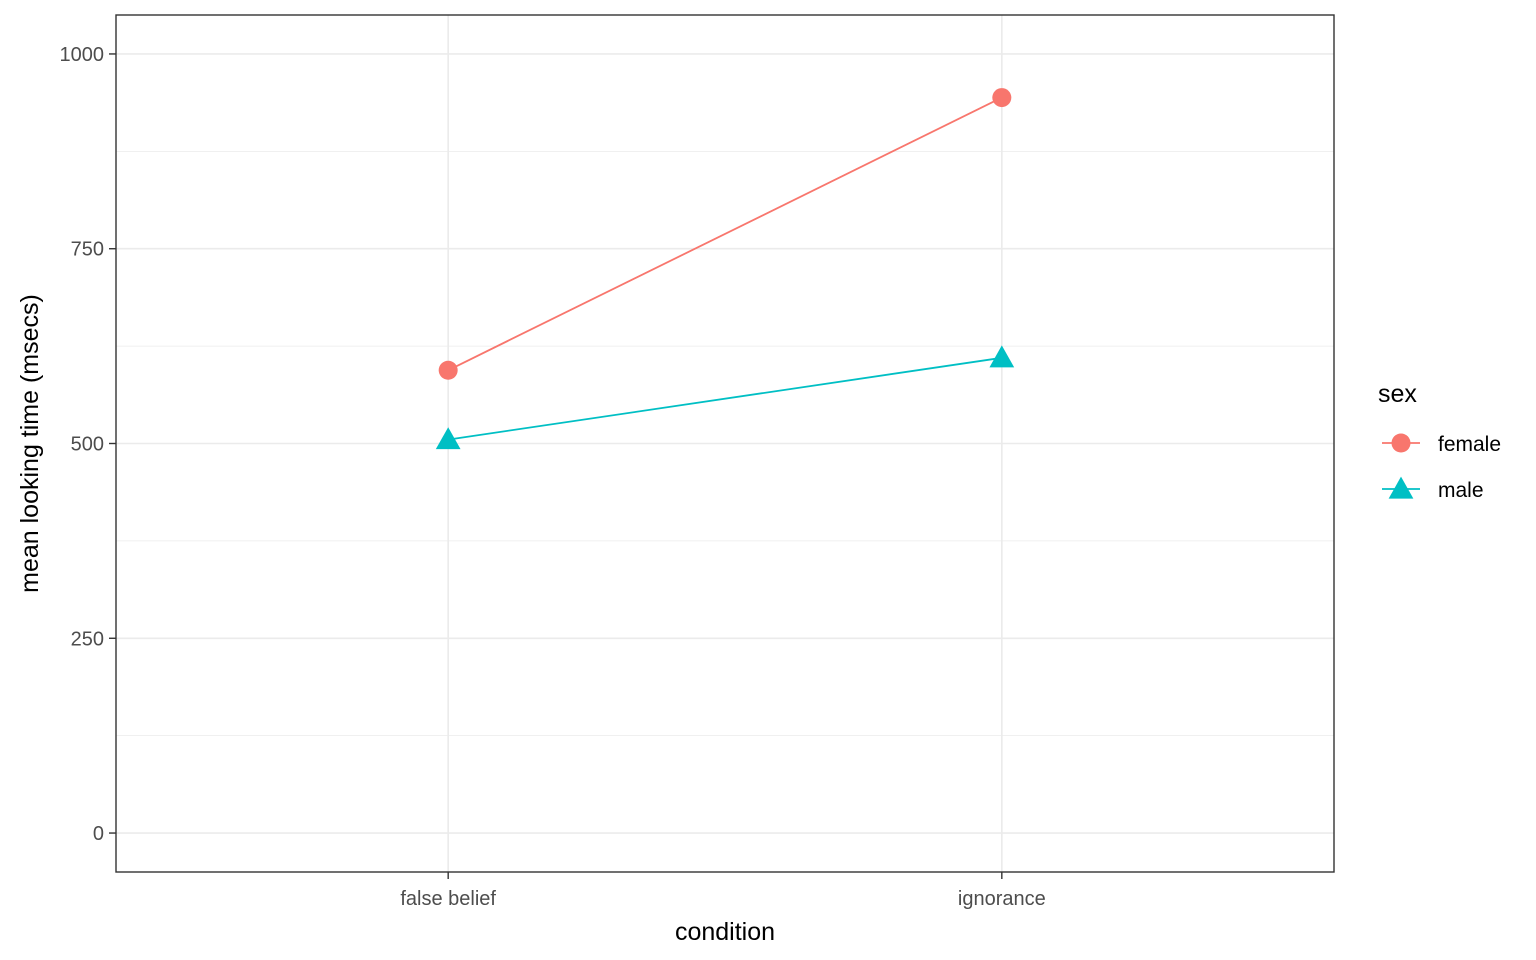  What do you see at coordinates (1461, 490) in the screenshot?
I see `legend-label: male` at bounding box center [1461, 490].